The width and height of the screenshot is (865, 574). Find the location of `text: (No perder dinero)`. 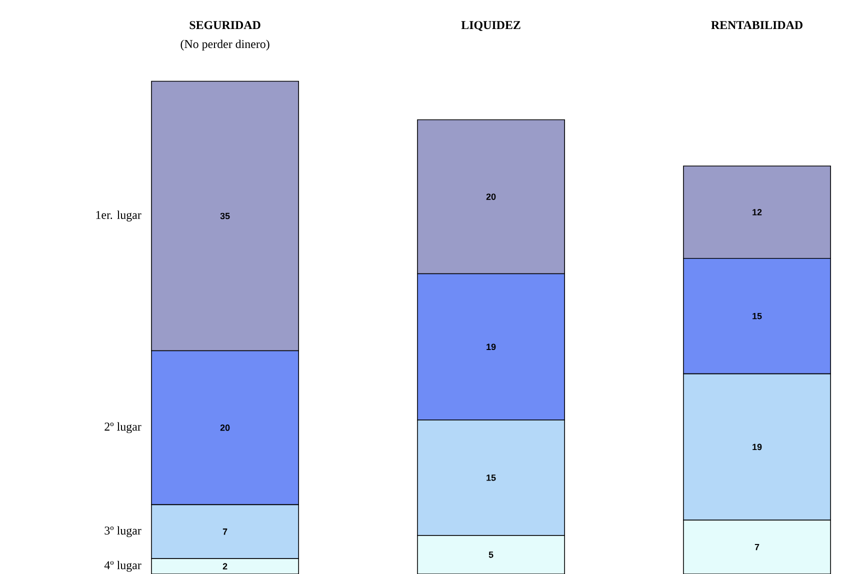

text: (No perder dinero) is located at coordinates (225, 45).